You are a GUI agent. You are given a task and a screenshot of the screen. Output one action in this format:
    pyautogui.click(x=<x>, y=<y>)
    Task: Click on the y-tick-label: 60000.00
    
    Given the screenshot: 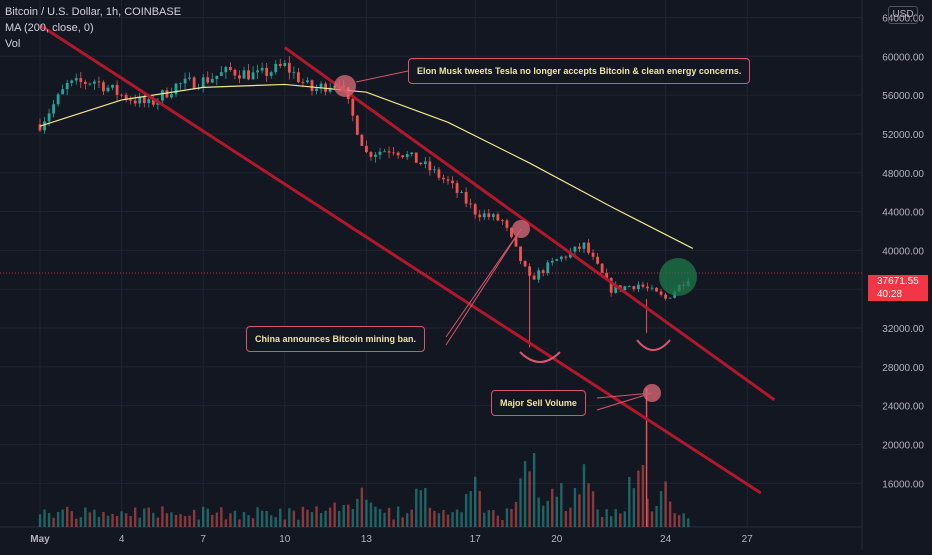 What is the action you would take?
    pyautogui.click(x=903, y=57)
    